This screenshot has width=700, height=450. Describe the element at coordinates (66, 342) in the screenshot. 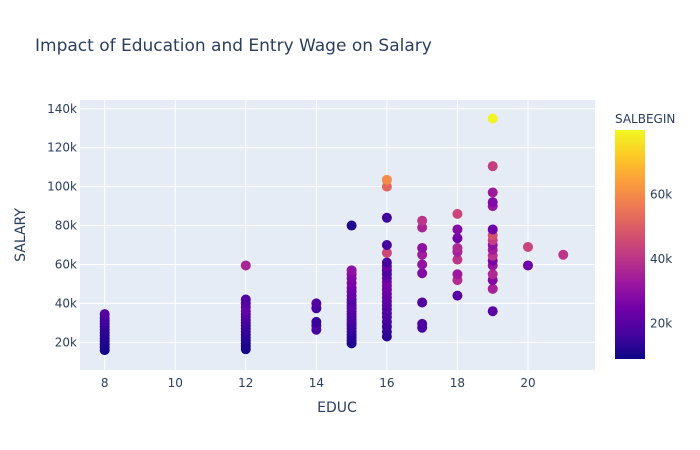

I see `y-tick-label: 20k` at that location.